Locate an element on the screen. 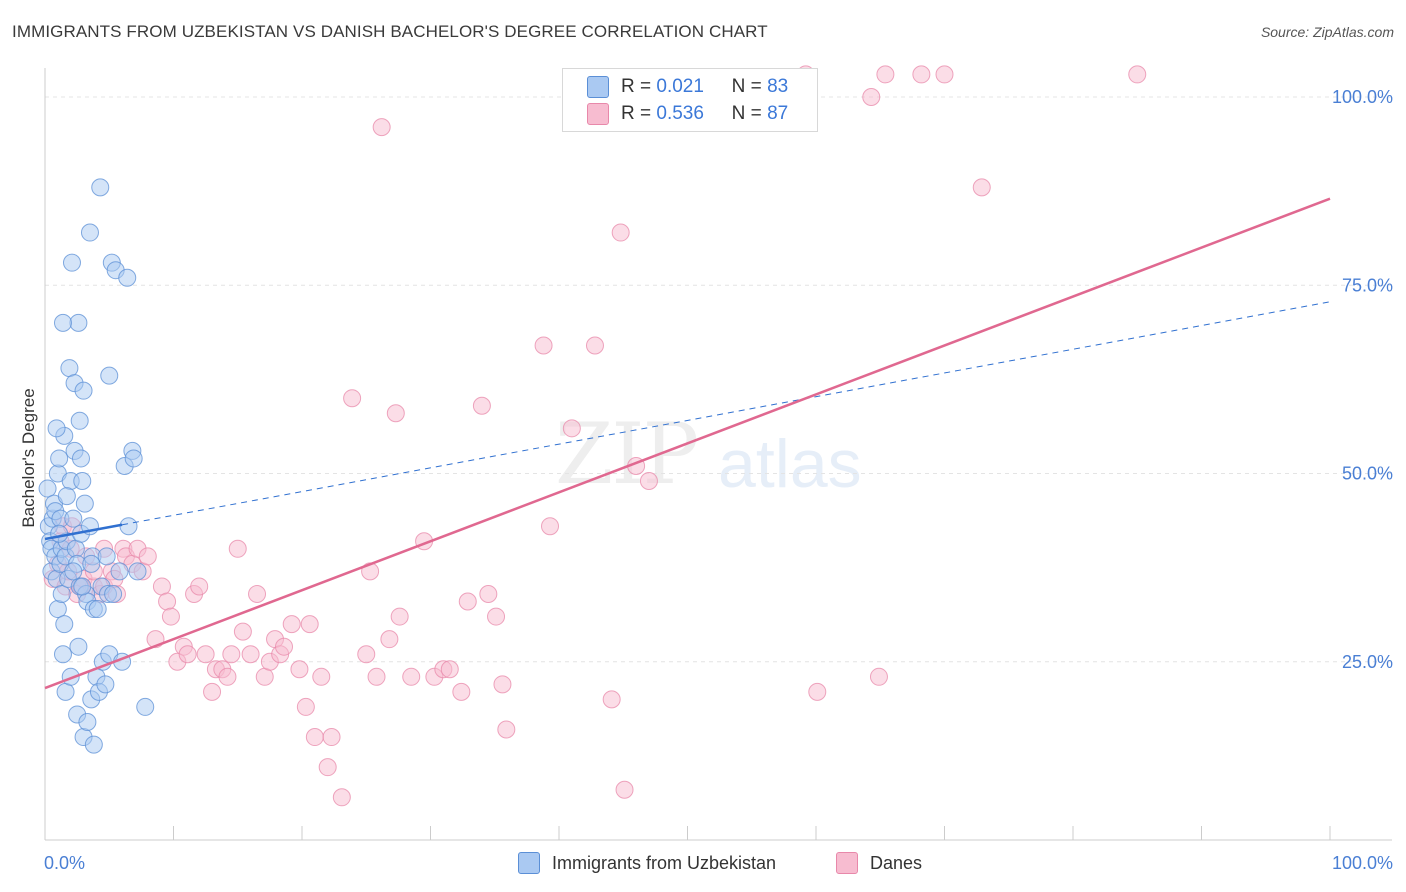  legend-row-uzbekistan: R = 0.021 N = 83 is located at coordinates (687, 87).